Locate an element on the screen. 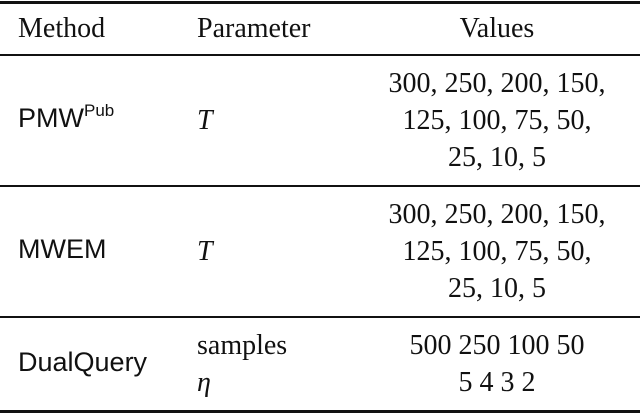 This screenshot has width=640, height=414. parameter: samples is located at coordinates (242, 345).